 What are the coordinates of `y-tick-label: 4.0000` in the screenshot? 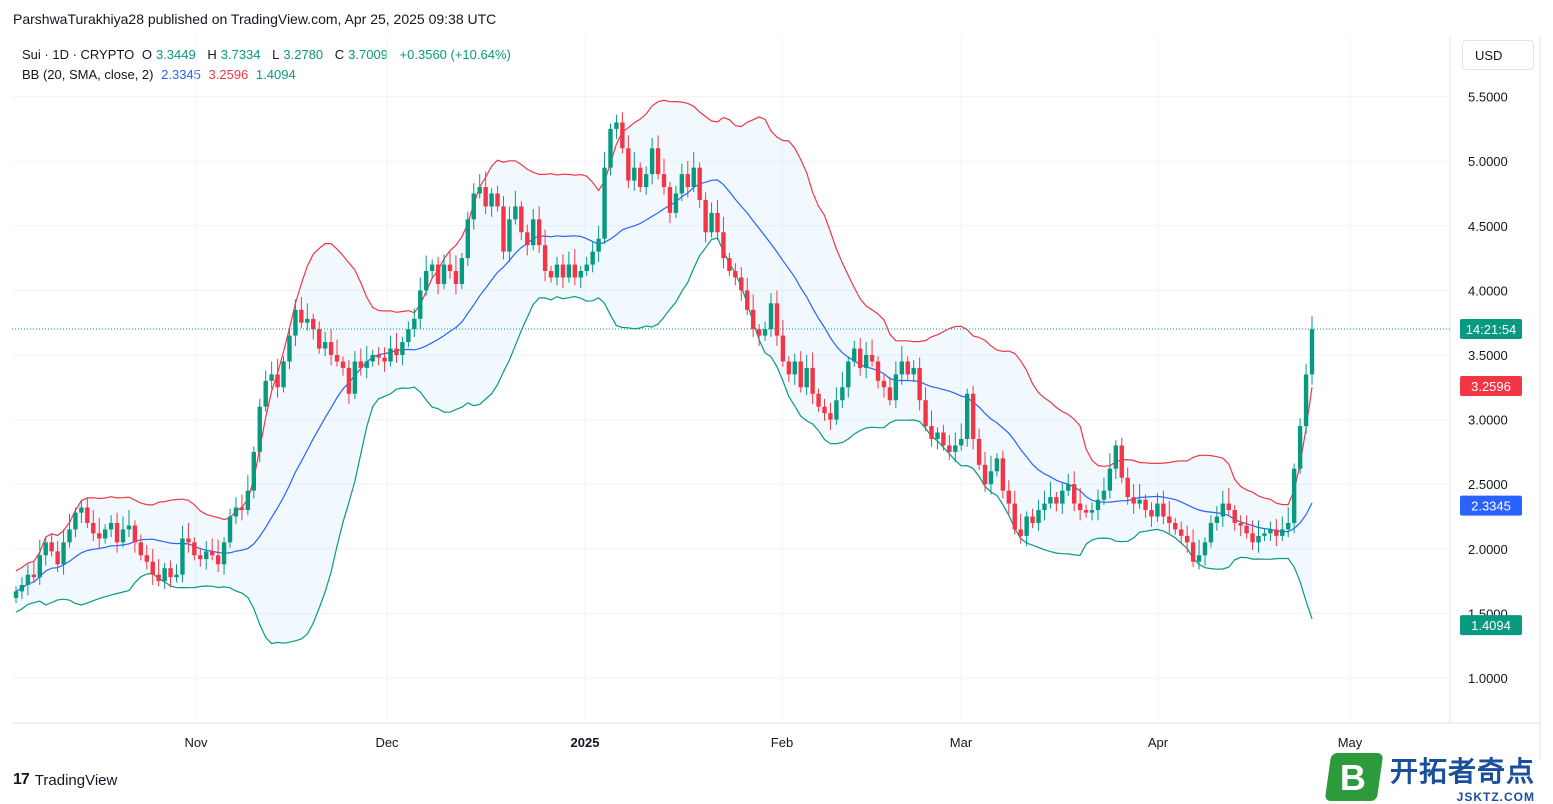 It's located at (1488, 290).